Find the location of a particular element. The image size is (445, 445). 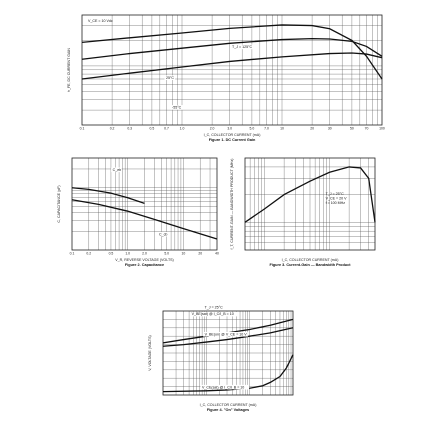

x-tick-label: 50 is located at coordinates (352, 129).